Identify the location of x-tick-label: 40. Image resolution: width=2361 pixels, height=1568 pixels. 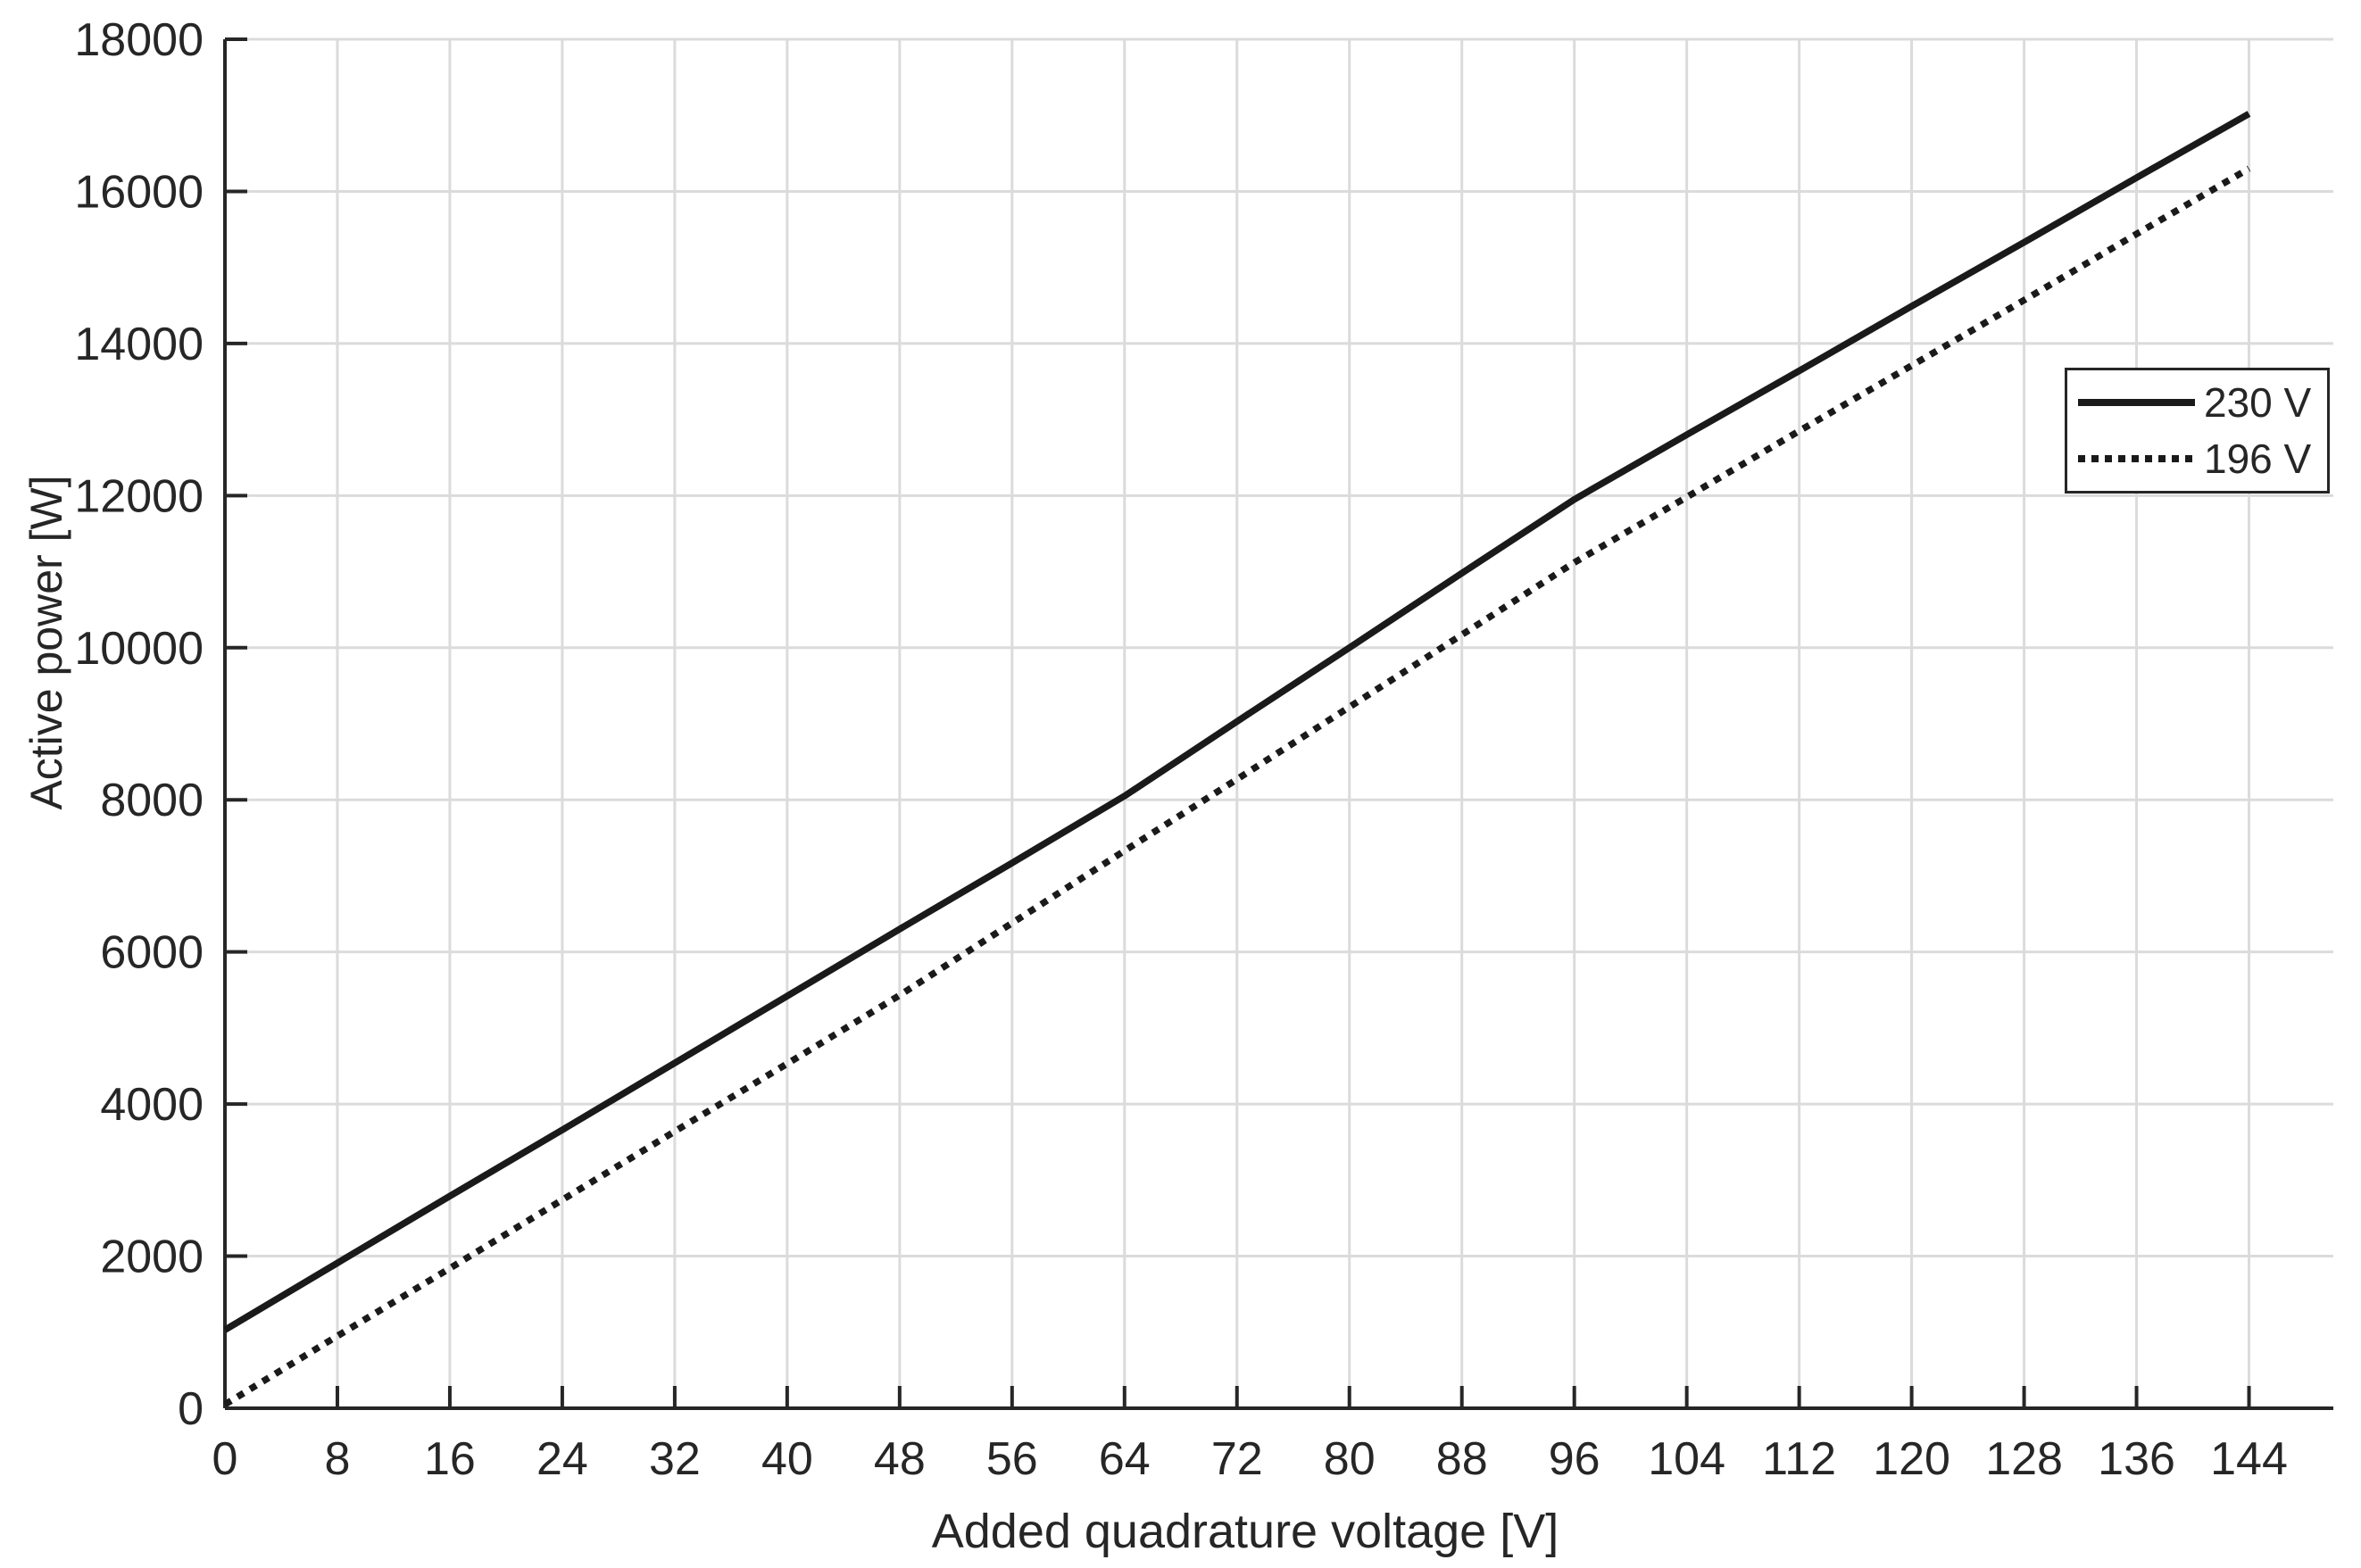
(787, 1459).